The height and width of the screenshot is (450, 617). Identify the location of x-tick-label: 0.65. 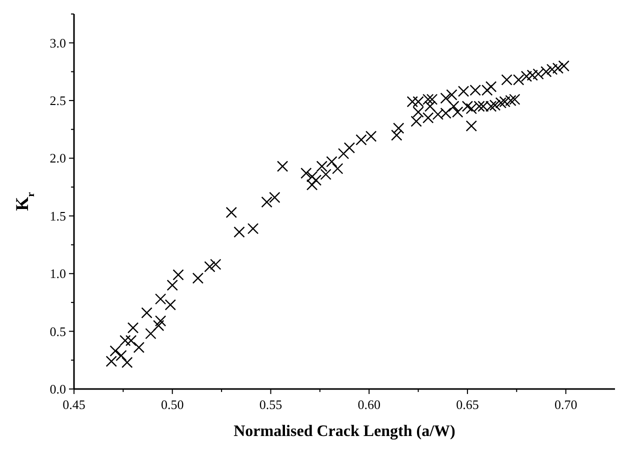
(467, 404).